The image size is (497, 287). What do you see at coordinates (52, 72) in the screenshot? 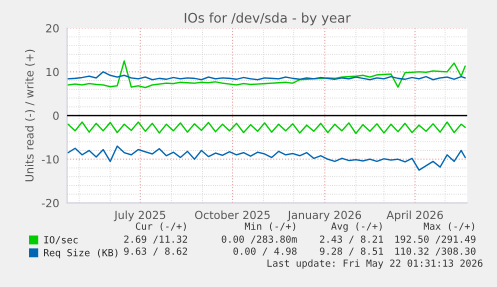
I see `y-tick-label: 10` at bounding box center [52, 72].